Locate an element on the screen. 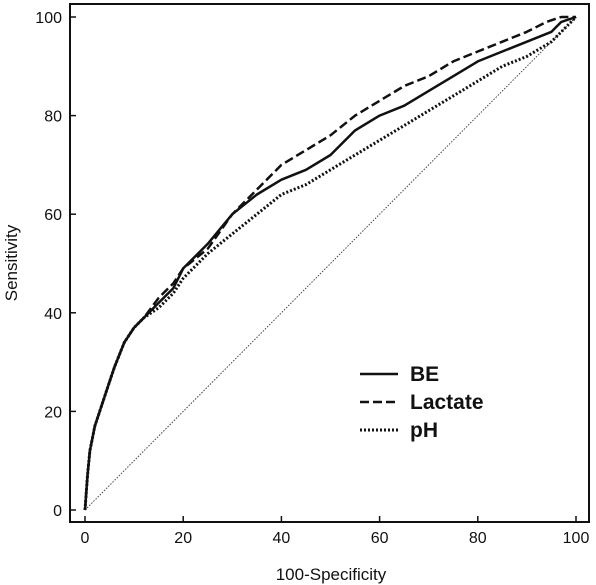  legend-label-lactate: Lactate is located at coordinates (447, 402).